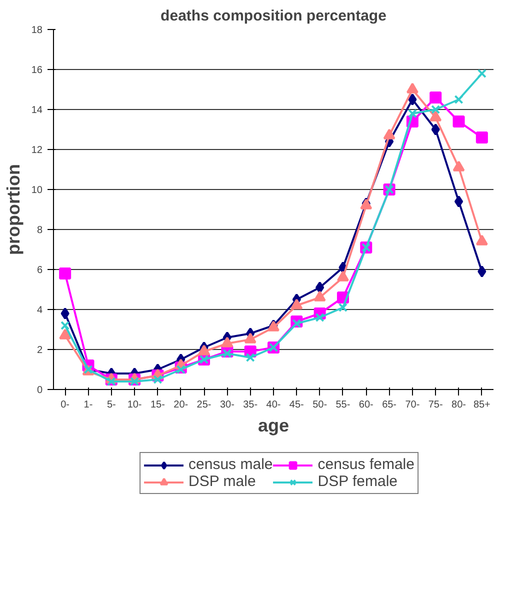  Describe the element at coordinates (230, 464) in the screenshot. I see `legend-label: census male` at that location.